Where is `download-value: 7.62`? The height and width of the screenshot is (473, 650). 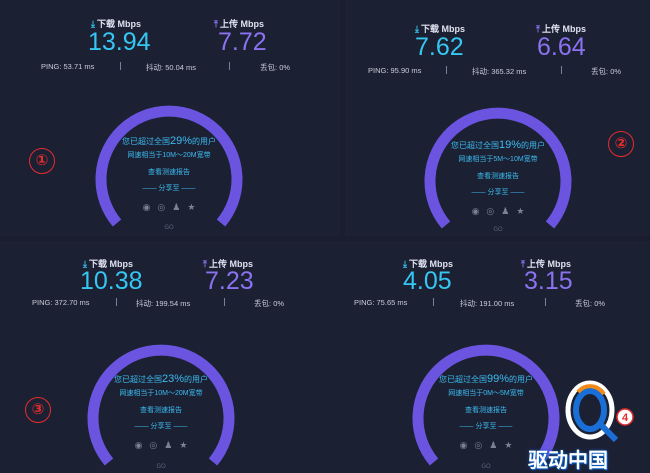 download-value: 7.62 is located at coordinates (439, 47).